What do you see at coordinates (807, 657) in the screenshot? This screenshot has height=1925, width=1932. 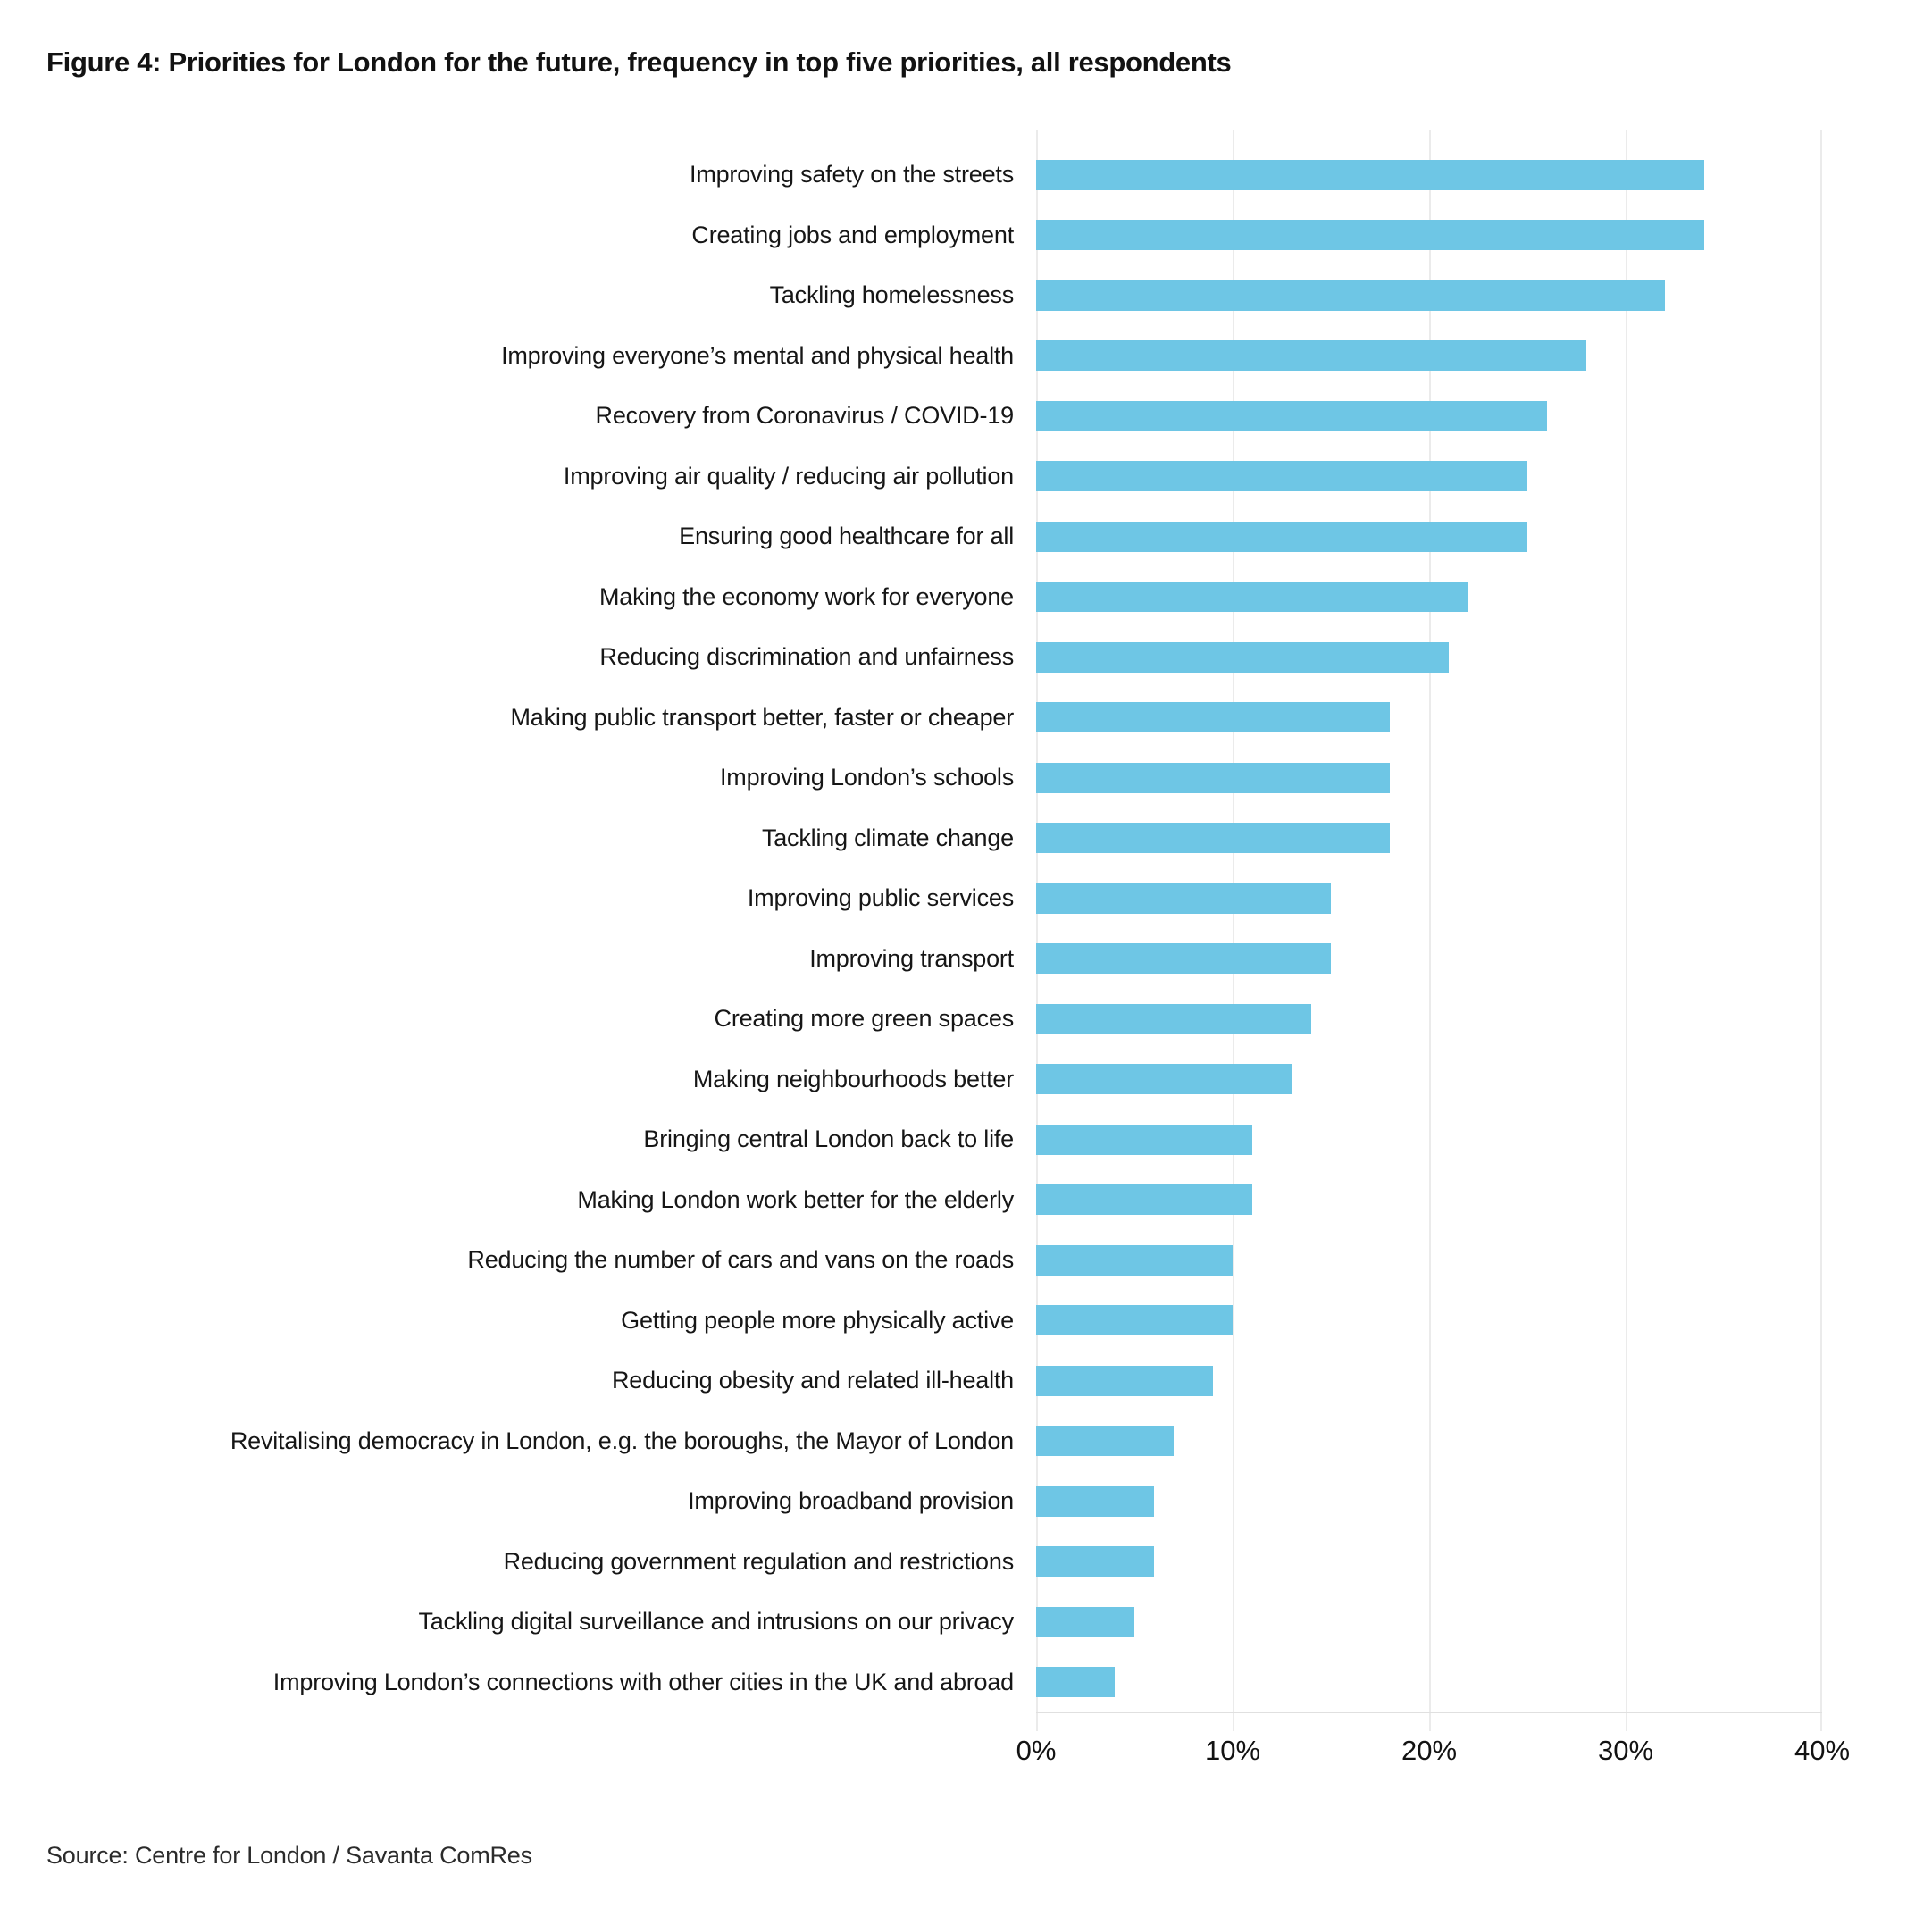 I see `category-label: Reducing discrimination and unfairness` at bounding box center [807, 657].